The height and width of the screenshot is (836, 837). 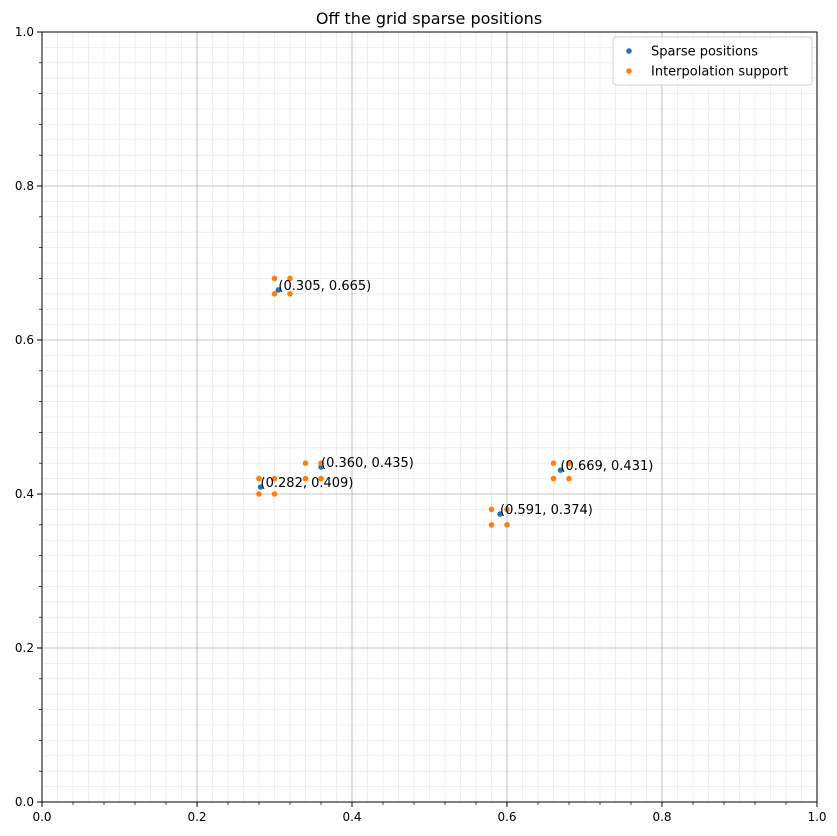 I want to click on x-tick-label: 0.6, so click(x=506, y=817).